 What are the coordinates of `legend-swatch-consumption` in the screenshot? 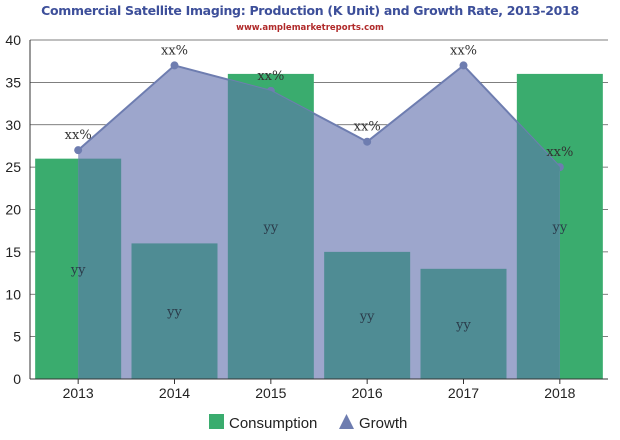 It's located at (216, 421).